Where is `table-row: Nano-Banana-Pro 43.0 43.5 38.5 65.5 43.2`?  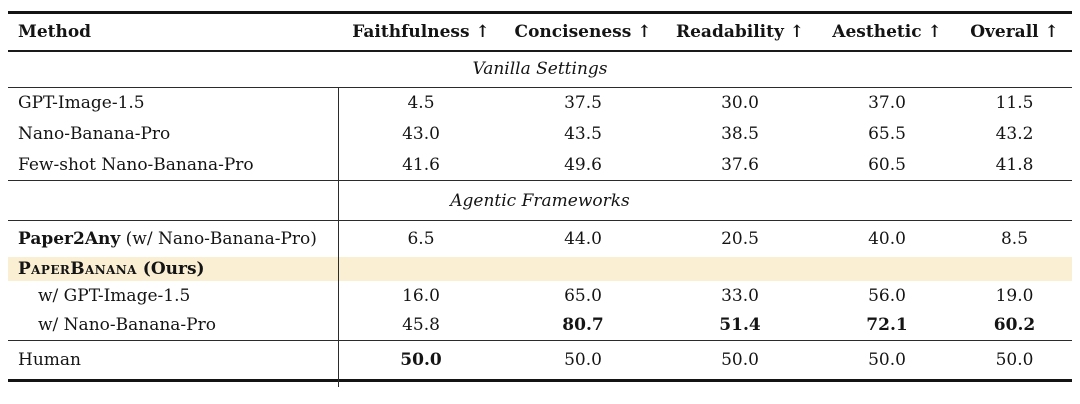 table-row: Nano-Banana-Pro 43.0 43.5 38.5 65.5 43.2 is located at coordinates (540, 134).